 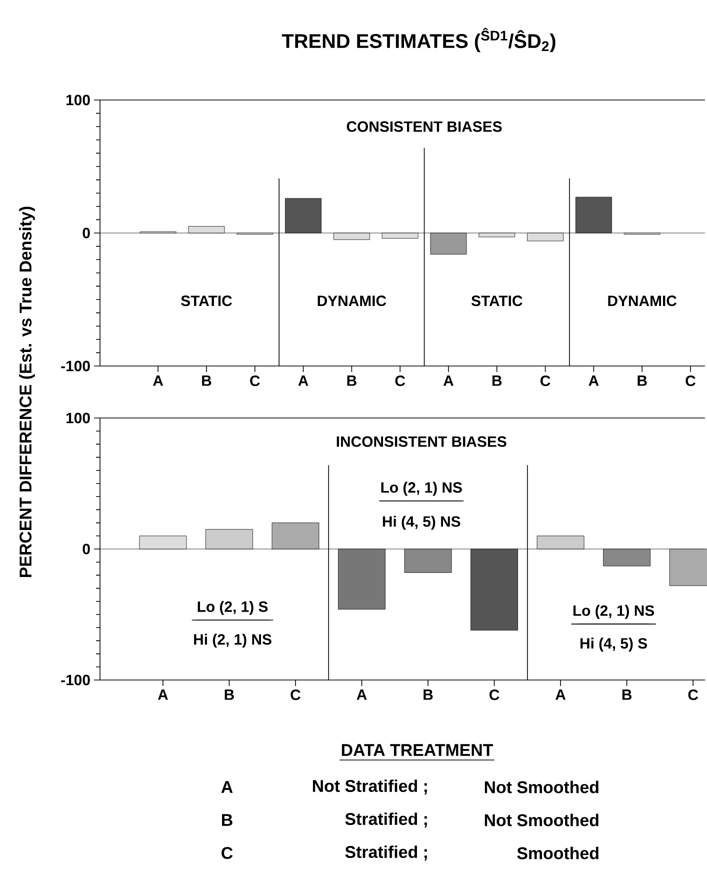 What do you see at coordinates (421, 441) in the screenshot?
I see `annotation: INCONSISTENT BIASES` at bounding box center [421, 441].